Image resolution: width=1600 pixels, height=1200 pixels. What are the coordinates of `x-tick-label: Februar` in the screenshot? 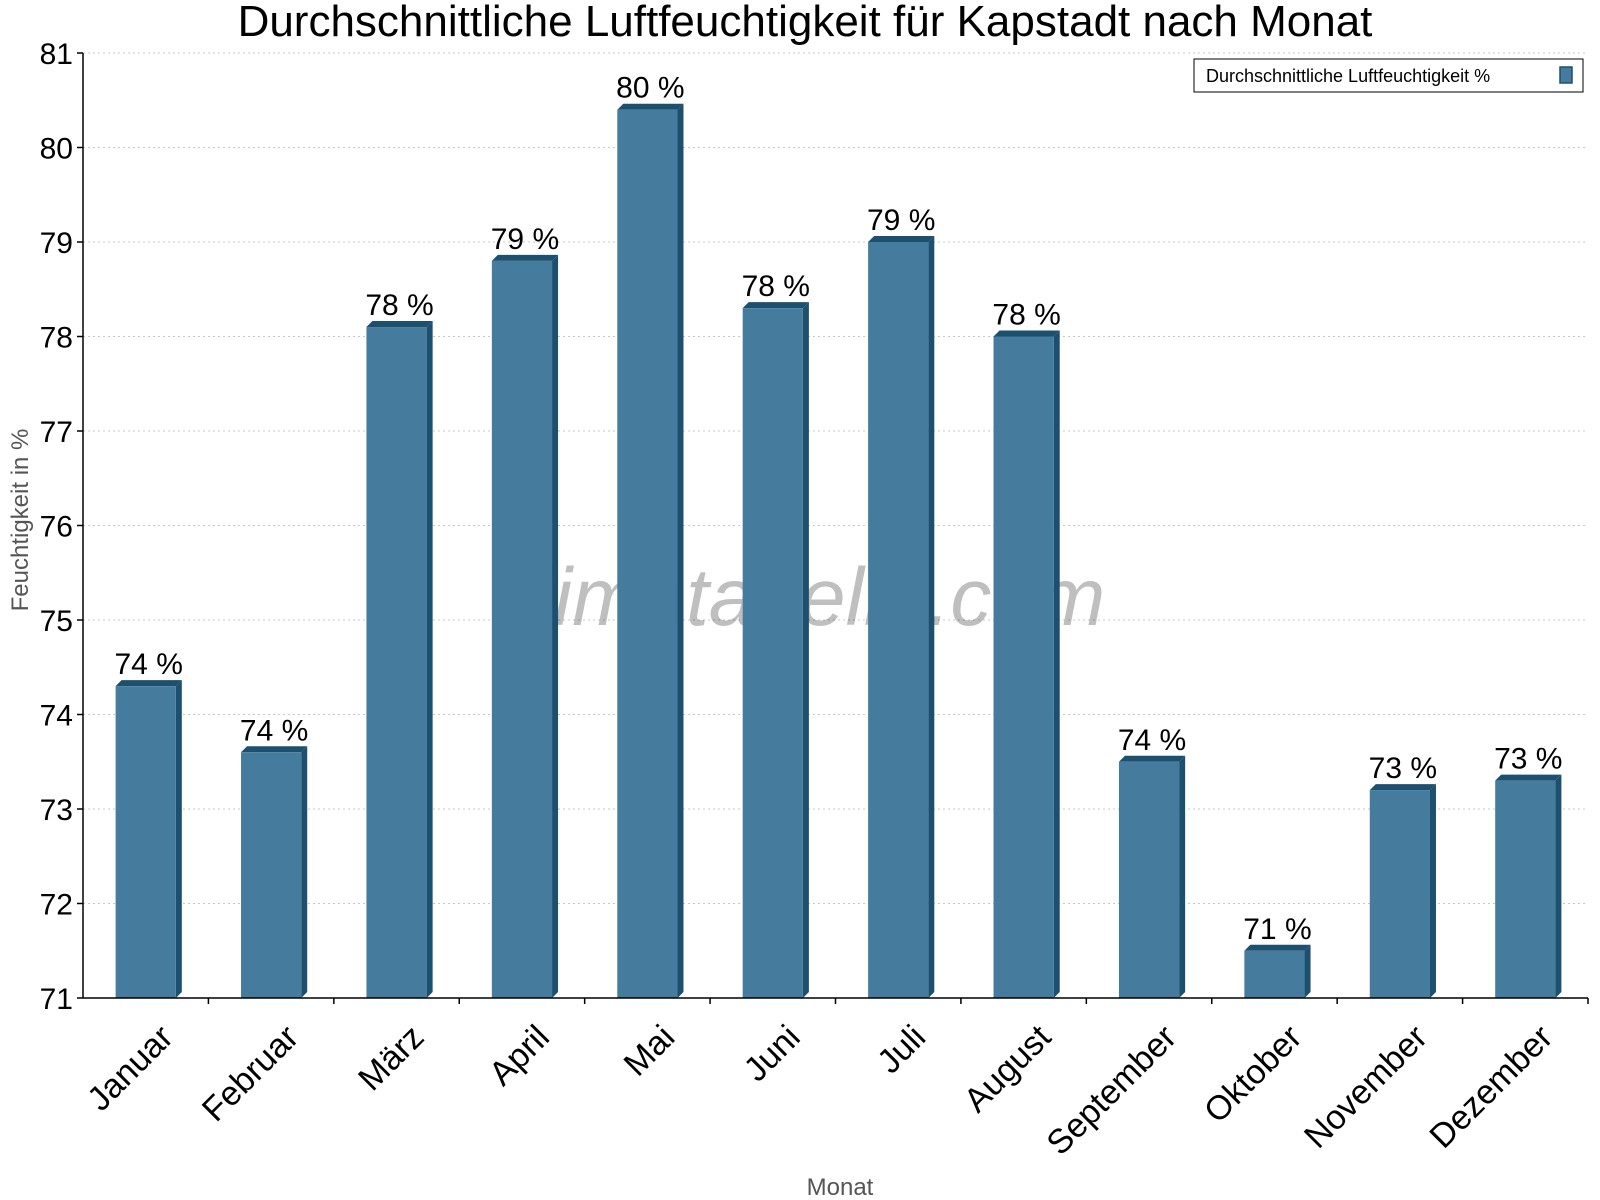 It's located at (250, 1073).